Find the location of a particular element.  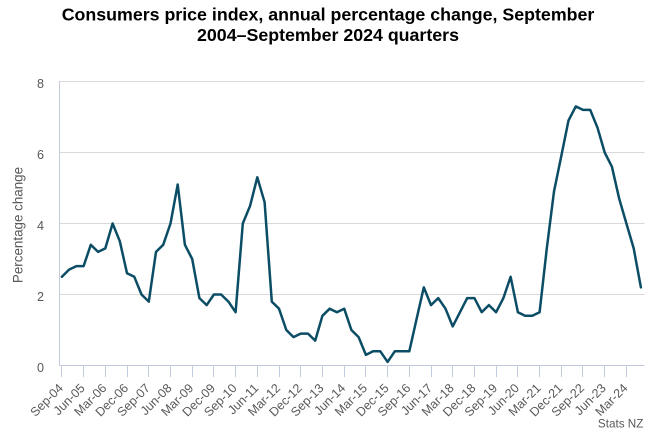

svg-text: 2004–September 2024 quarters is located at coordinates (328, 35).